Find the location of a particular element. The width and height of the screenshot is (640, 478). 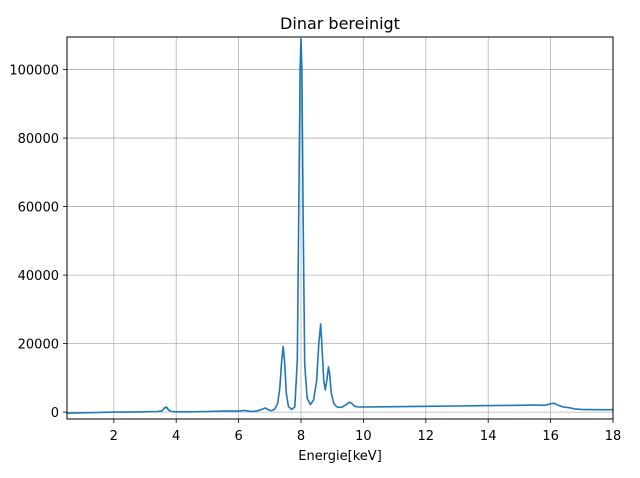

x-tick-label: 18 is located at coordinates (613, 436).